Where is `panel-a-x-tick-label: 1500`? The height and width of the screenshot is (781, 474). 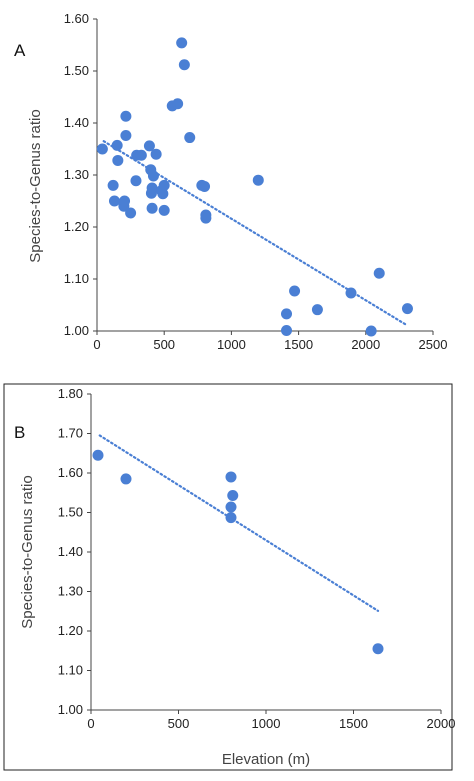 panel-a-x-tick-label: 1500 is located at coordinates (298, 344).